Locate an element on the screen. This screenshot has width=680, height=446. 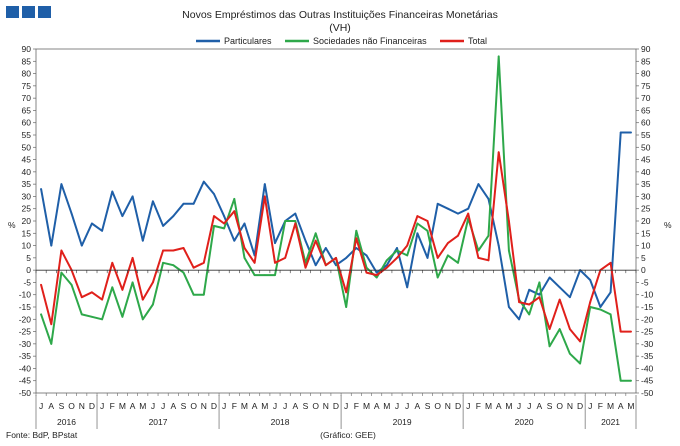
y-tick-label-left: 35 is located at coordinates (27, 184).